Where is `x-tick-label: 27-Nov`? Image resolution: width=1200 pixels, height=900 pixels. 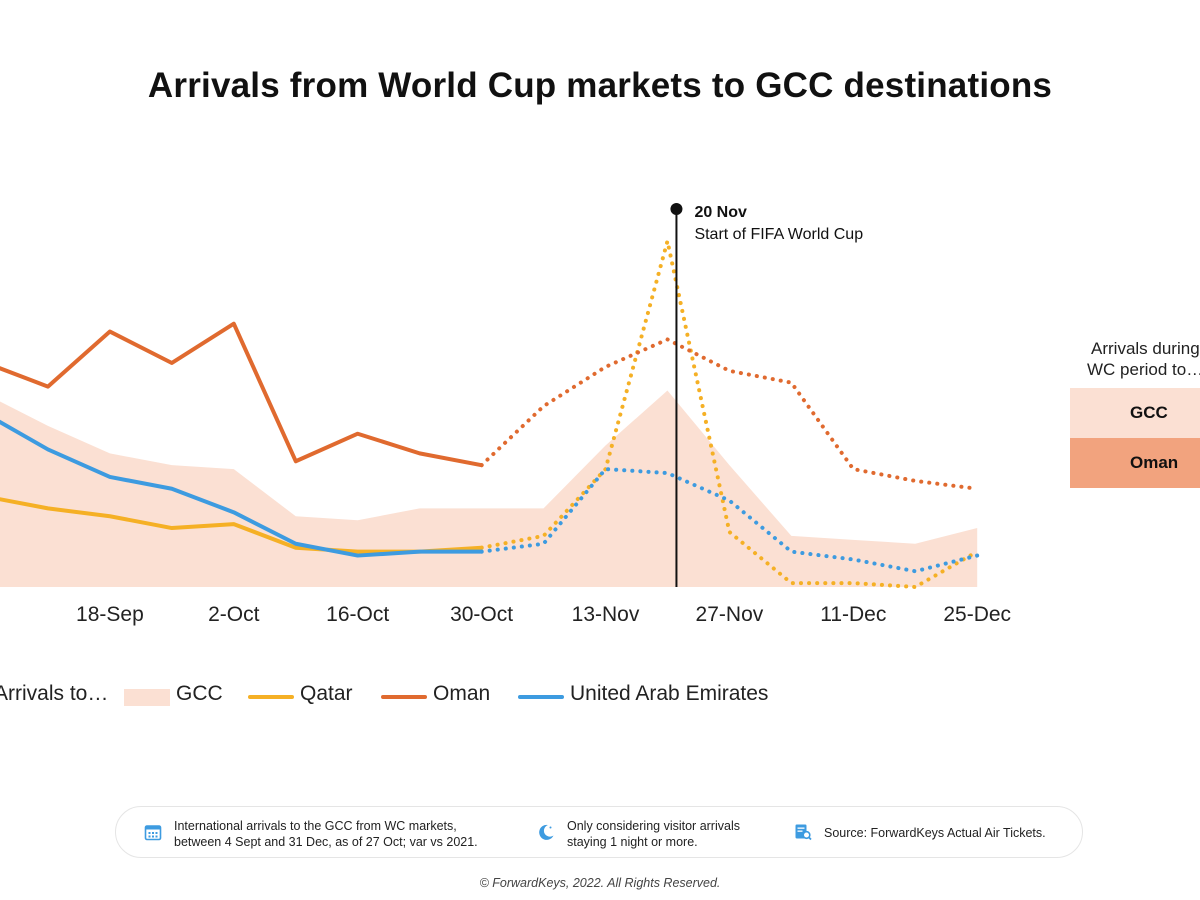
x-tick-label: 27-Nov is located at coordinates (730, 614).